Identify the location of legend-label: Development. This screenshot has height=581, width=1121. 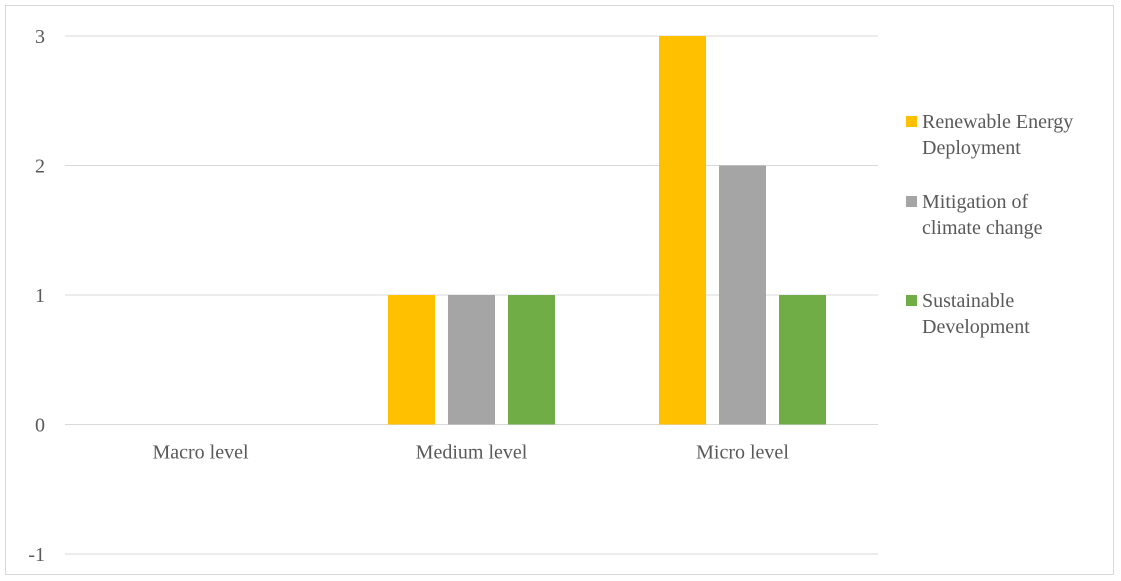
(976, 327).